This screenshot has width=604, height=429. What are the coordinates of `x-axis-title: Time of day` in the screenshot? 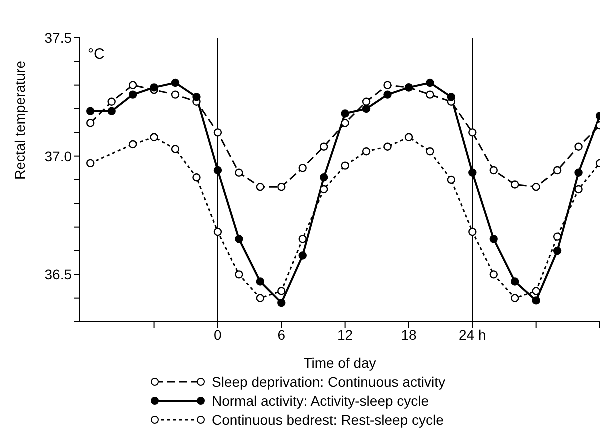 It's located at (340, 363).